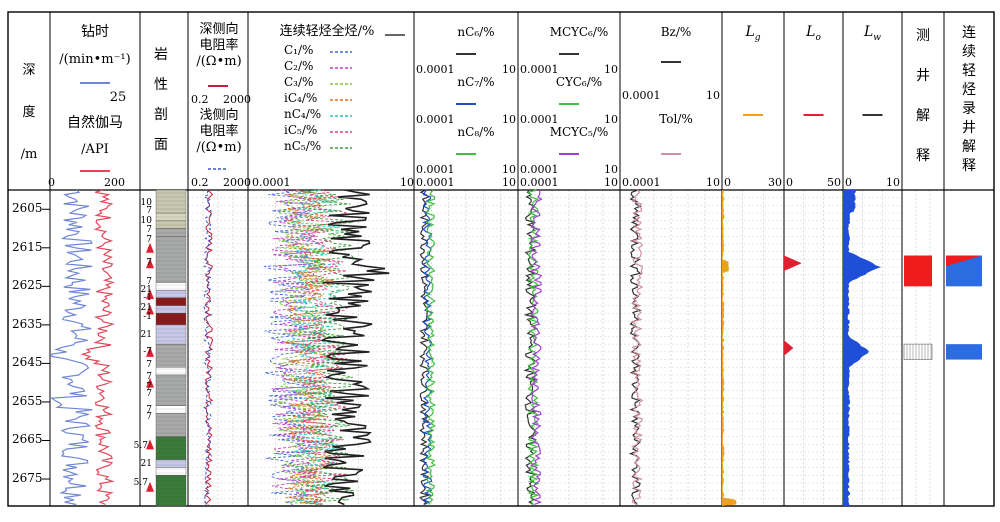  I want to click on track-title-sub: w, so click(877, 37).